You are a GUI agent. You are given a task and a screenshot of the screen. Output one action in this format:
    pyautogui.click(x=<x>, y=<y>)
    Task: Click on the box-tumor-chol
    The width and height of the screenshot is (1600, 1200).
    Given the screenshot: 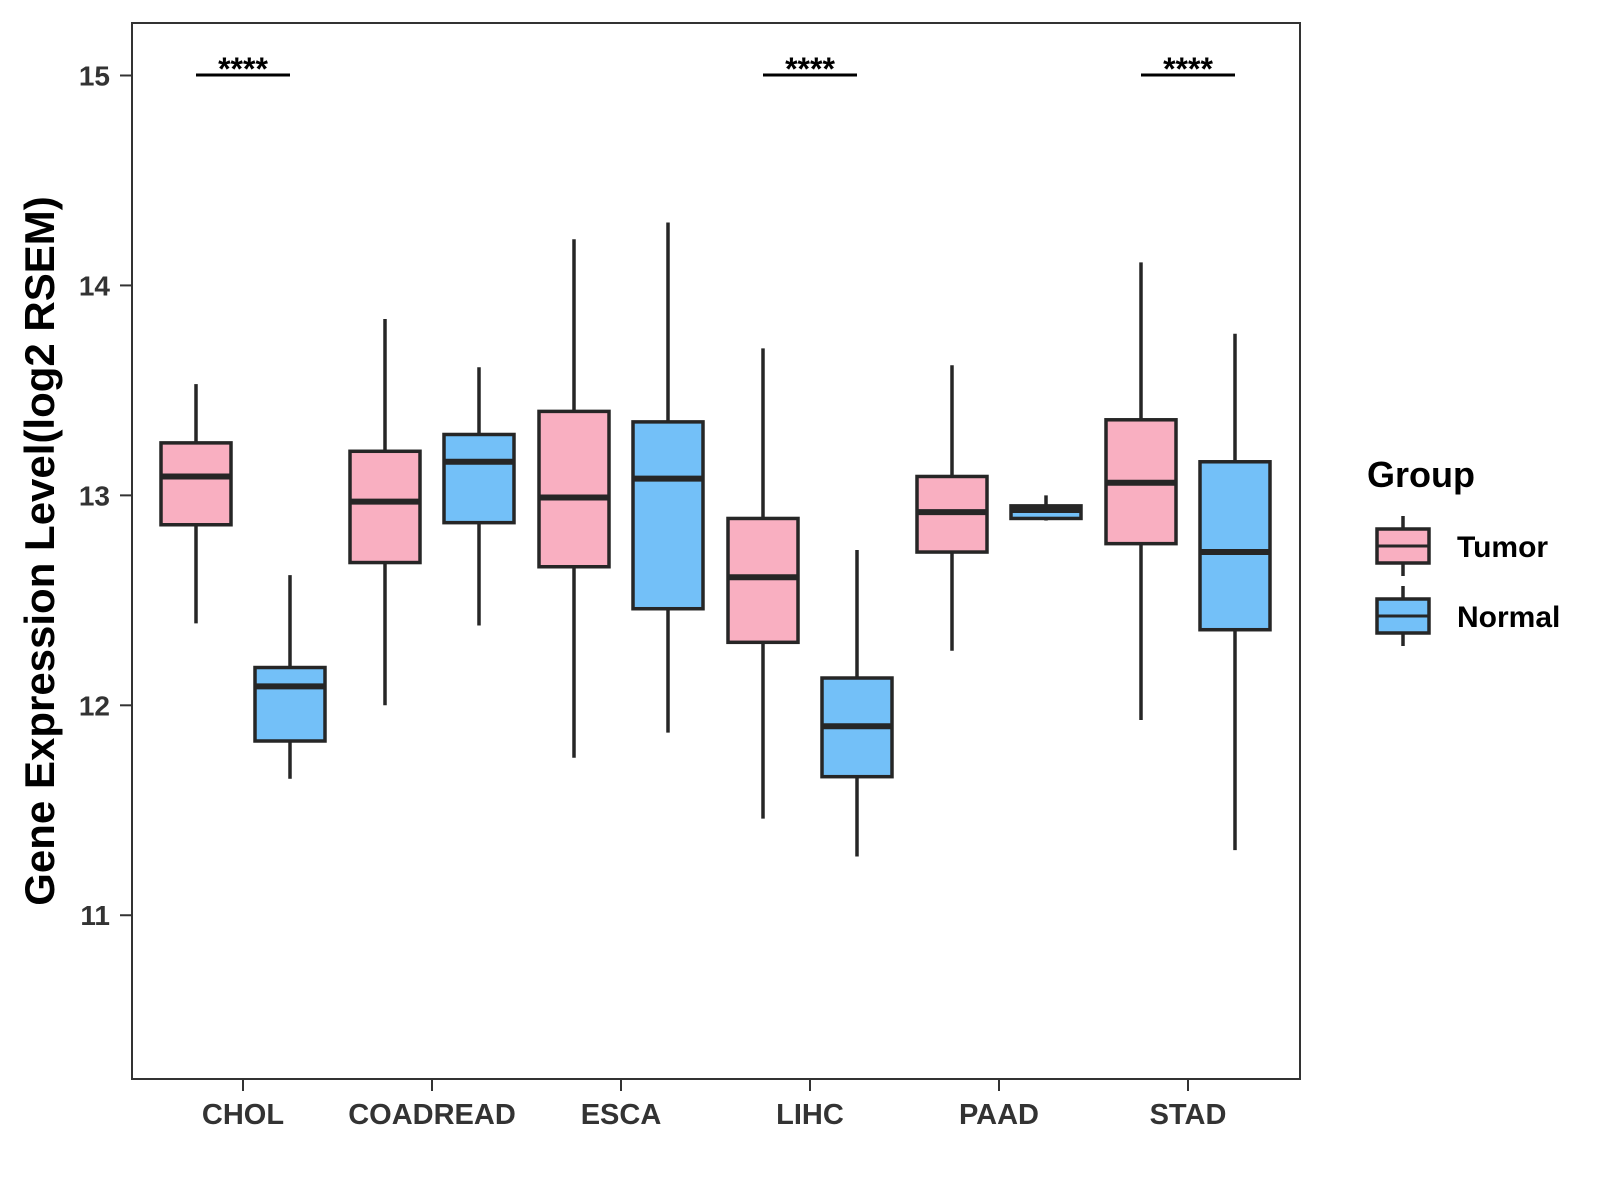 What is the action you would take?
    pyautogui.click(x=196, y=504)
    